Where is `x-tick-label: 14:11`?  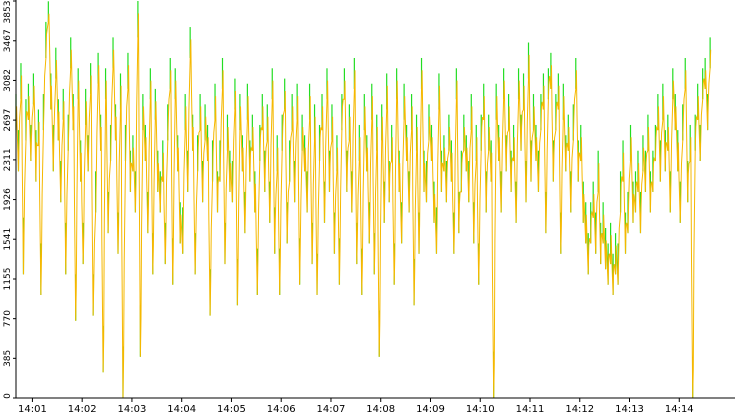 x-tick-label: 14:11 is located at coordinates (530, 409).